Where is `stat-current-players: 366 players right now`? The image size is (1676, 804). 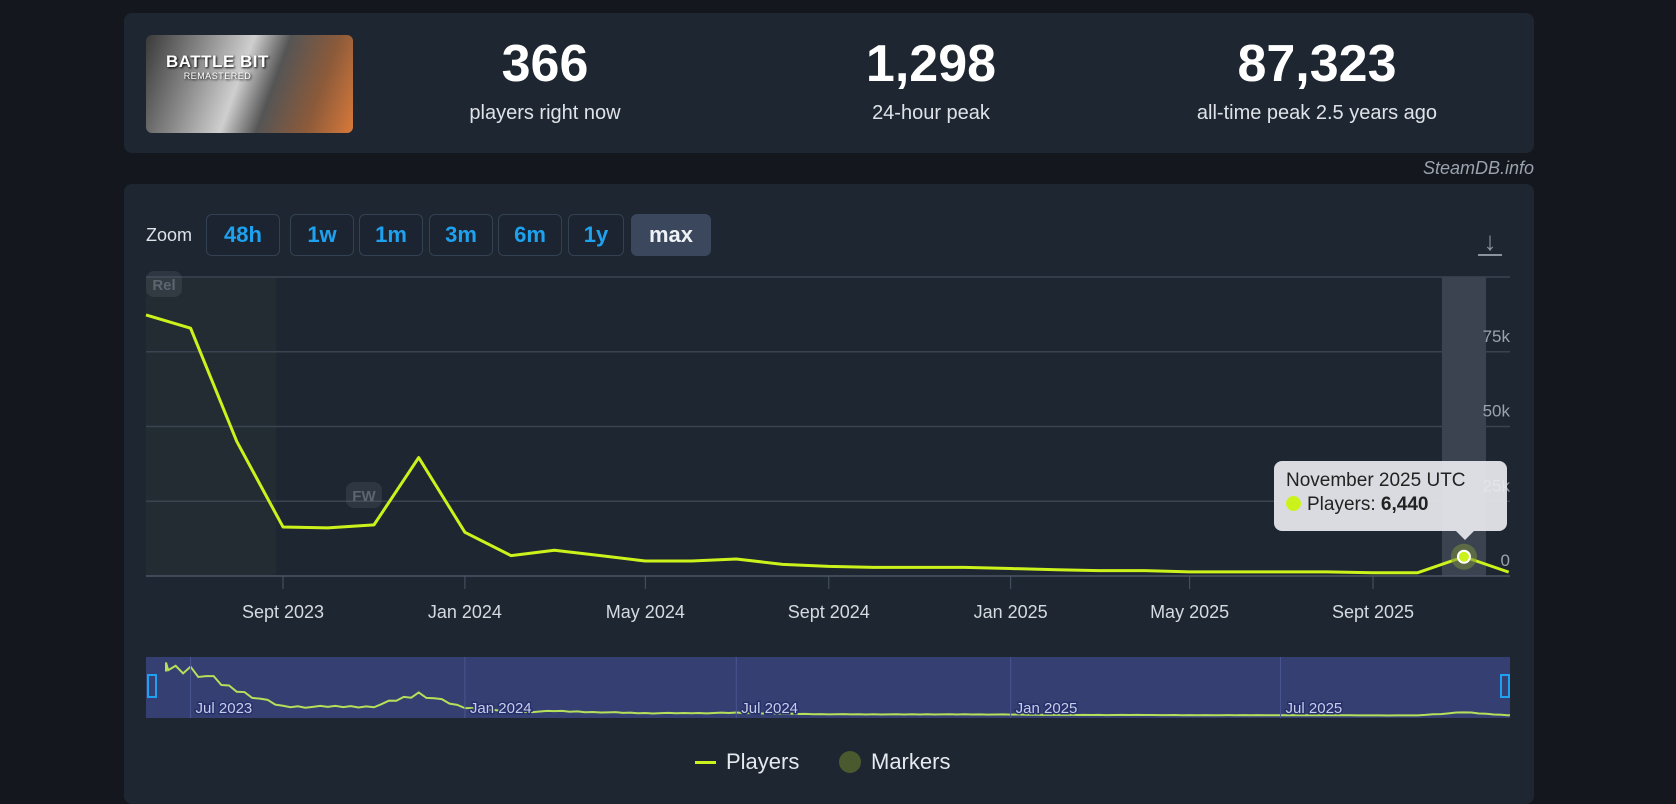 stat-current-players: 366 players right now is located at coordinates (545, 81).